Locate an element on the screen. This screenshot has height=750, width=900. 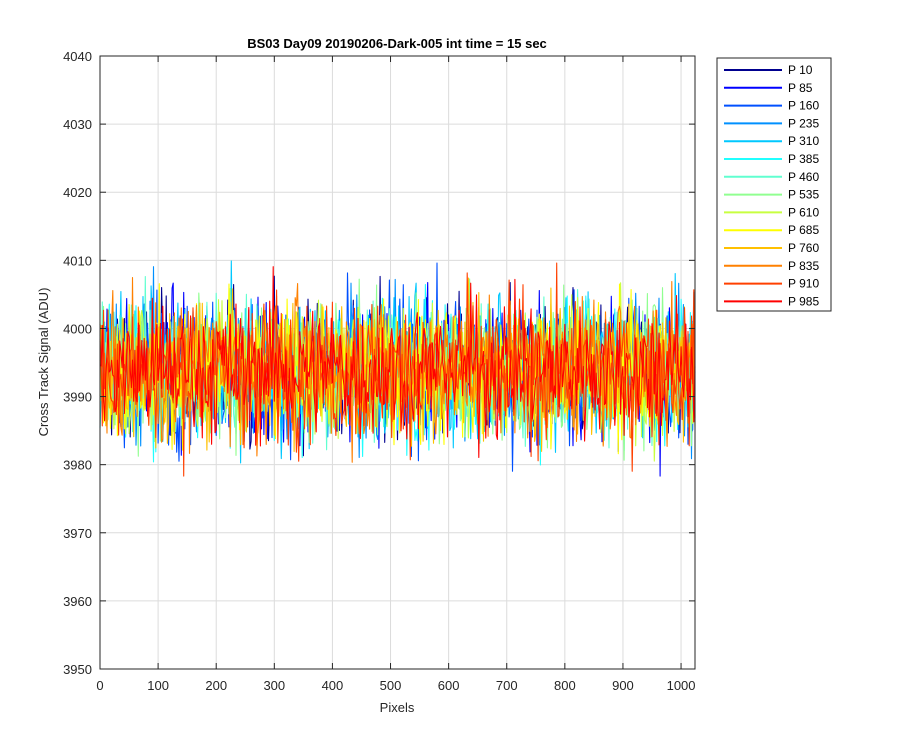
legend-entry-label: P 760 is located at coordinates (803, 248).